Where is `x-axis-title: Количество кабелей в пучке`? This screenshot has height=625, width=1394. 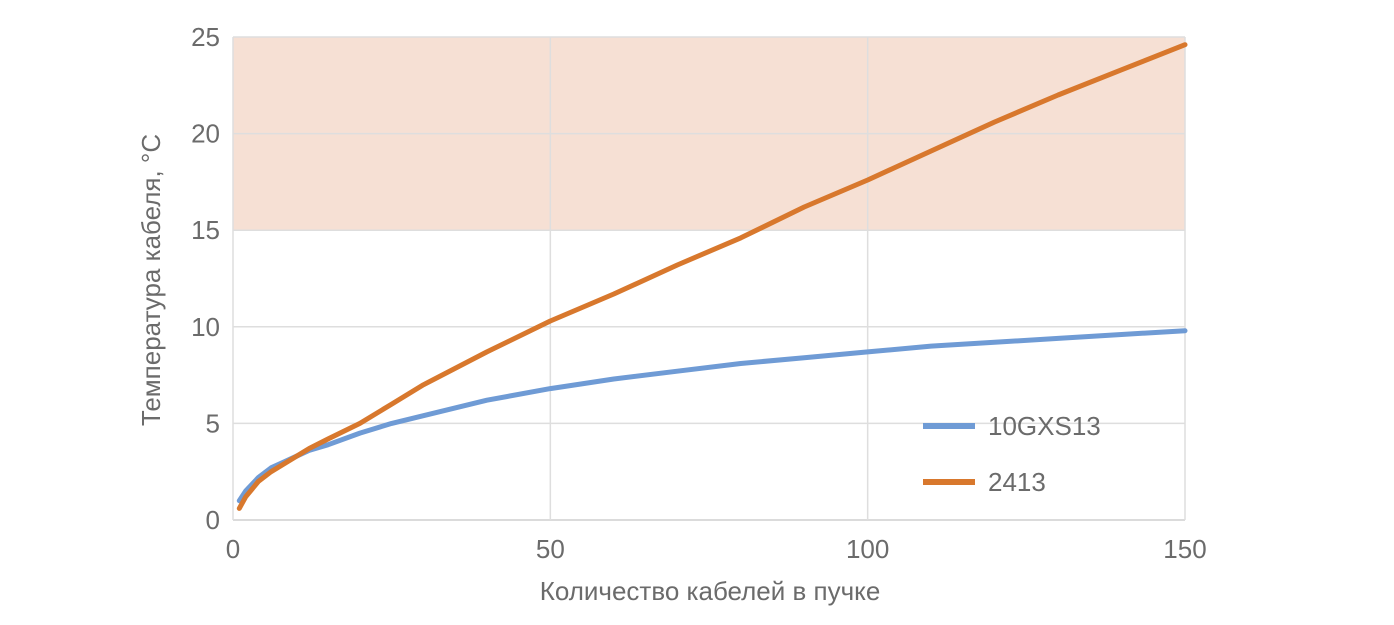
x-axis-title: Количество кабелей в пучке is located at coordinates (710, 591).